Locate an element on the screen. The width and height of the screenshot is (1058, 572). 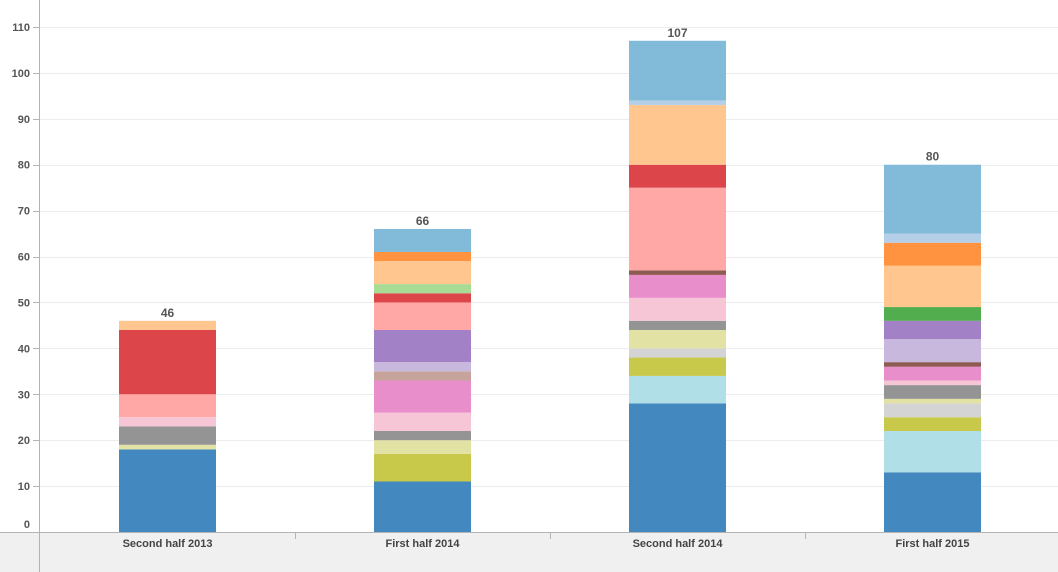
y-tick-label: 40 is located at coordinates (24, 349).